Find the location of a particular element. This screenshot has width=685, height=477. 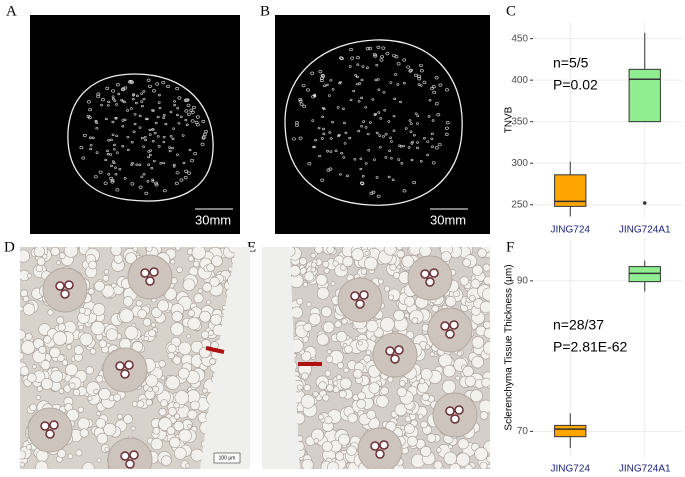

box is located at coordinates (644, 274).